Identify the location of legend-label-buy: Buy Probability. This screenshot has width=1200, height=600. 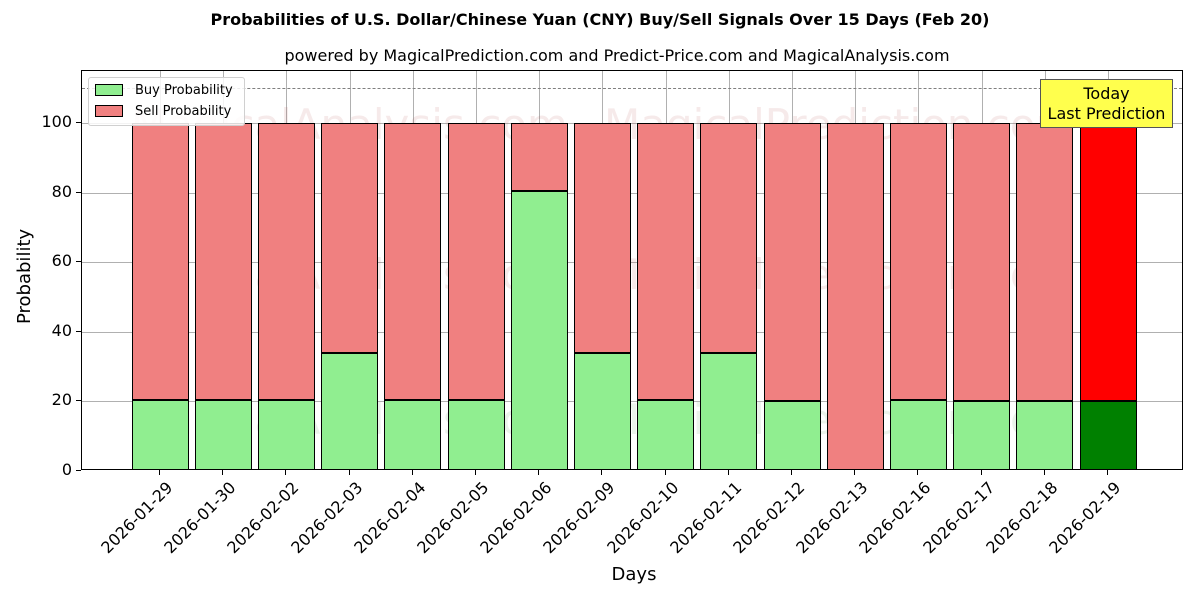
(184, 90).